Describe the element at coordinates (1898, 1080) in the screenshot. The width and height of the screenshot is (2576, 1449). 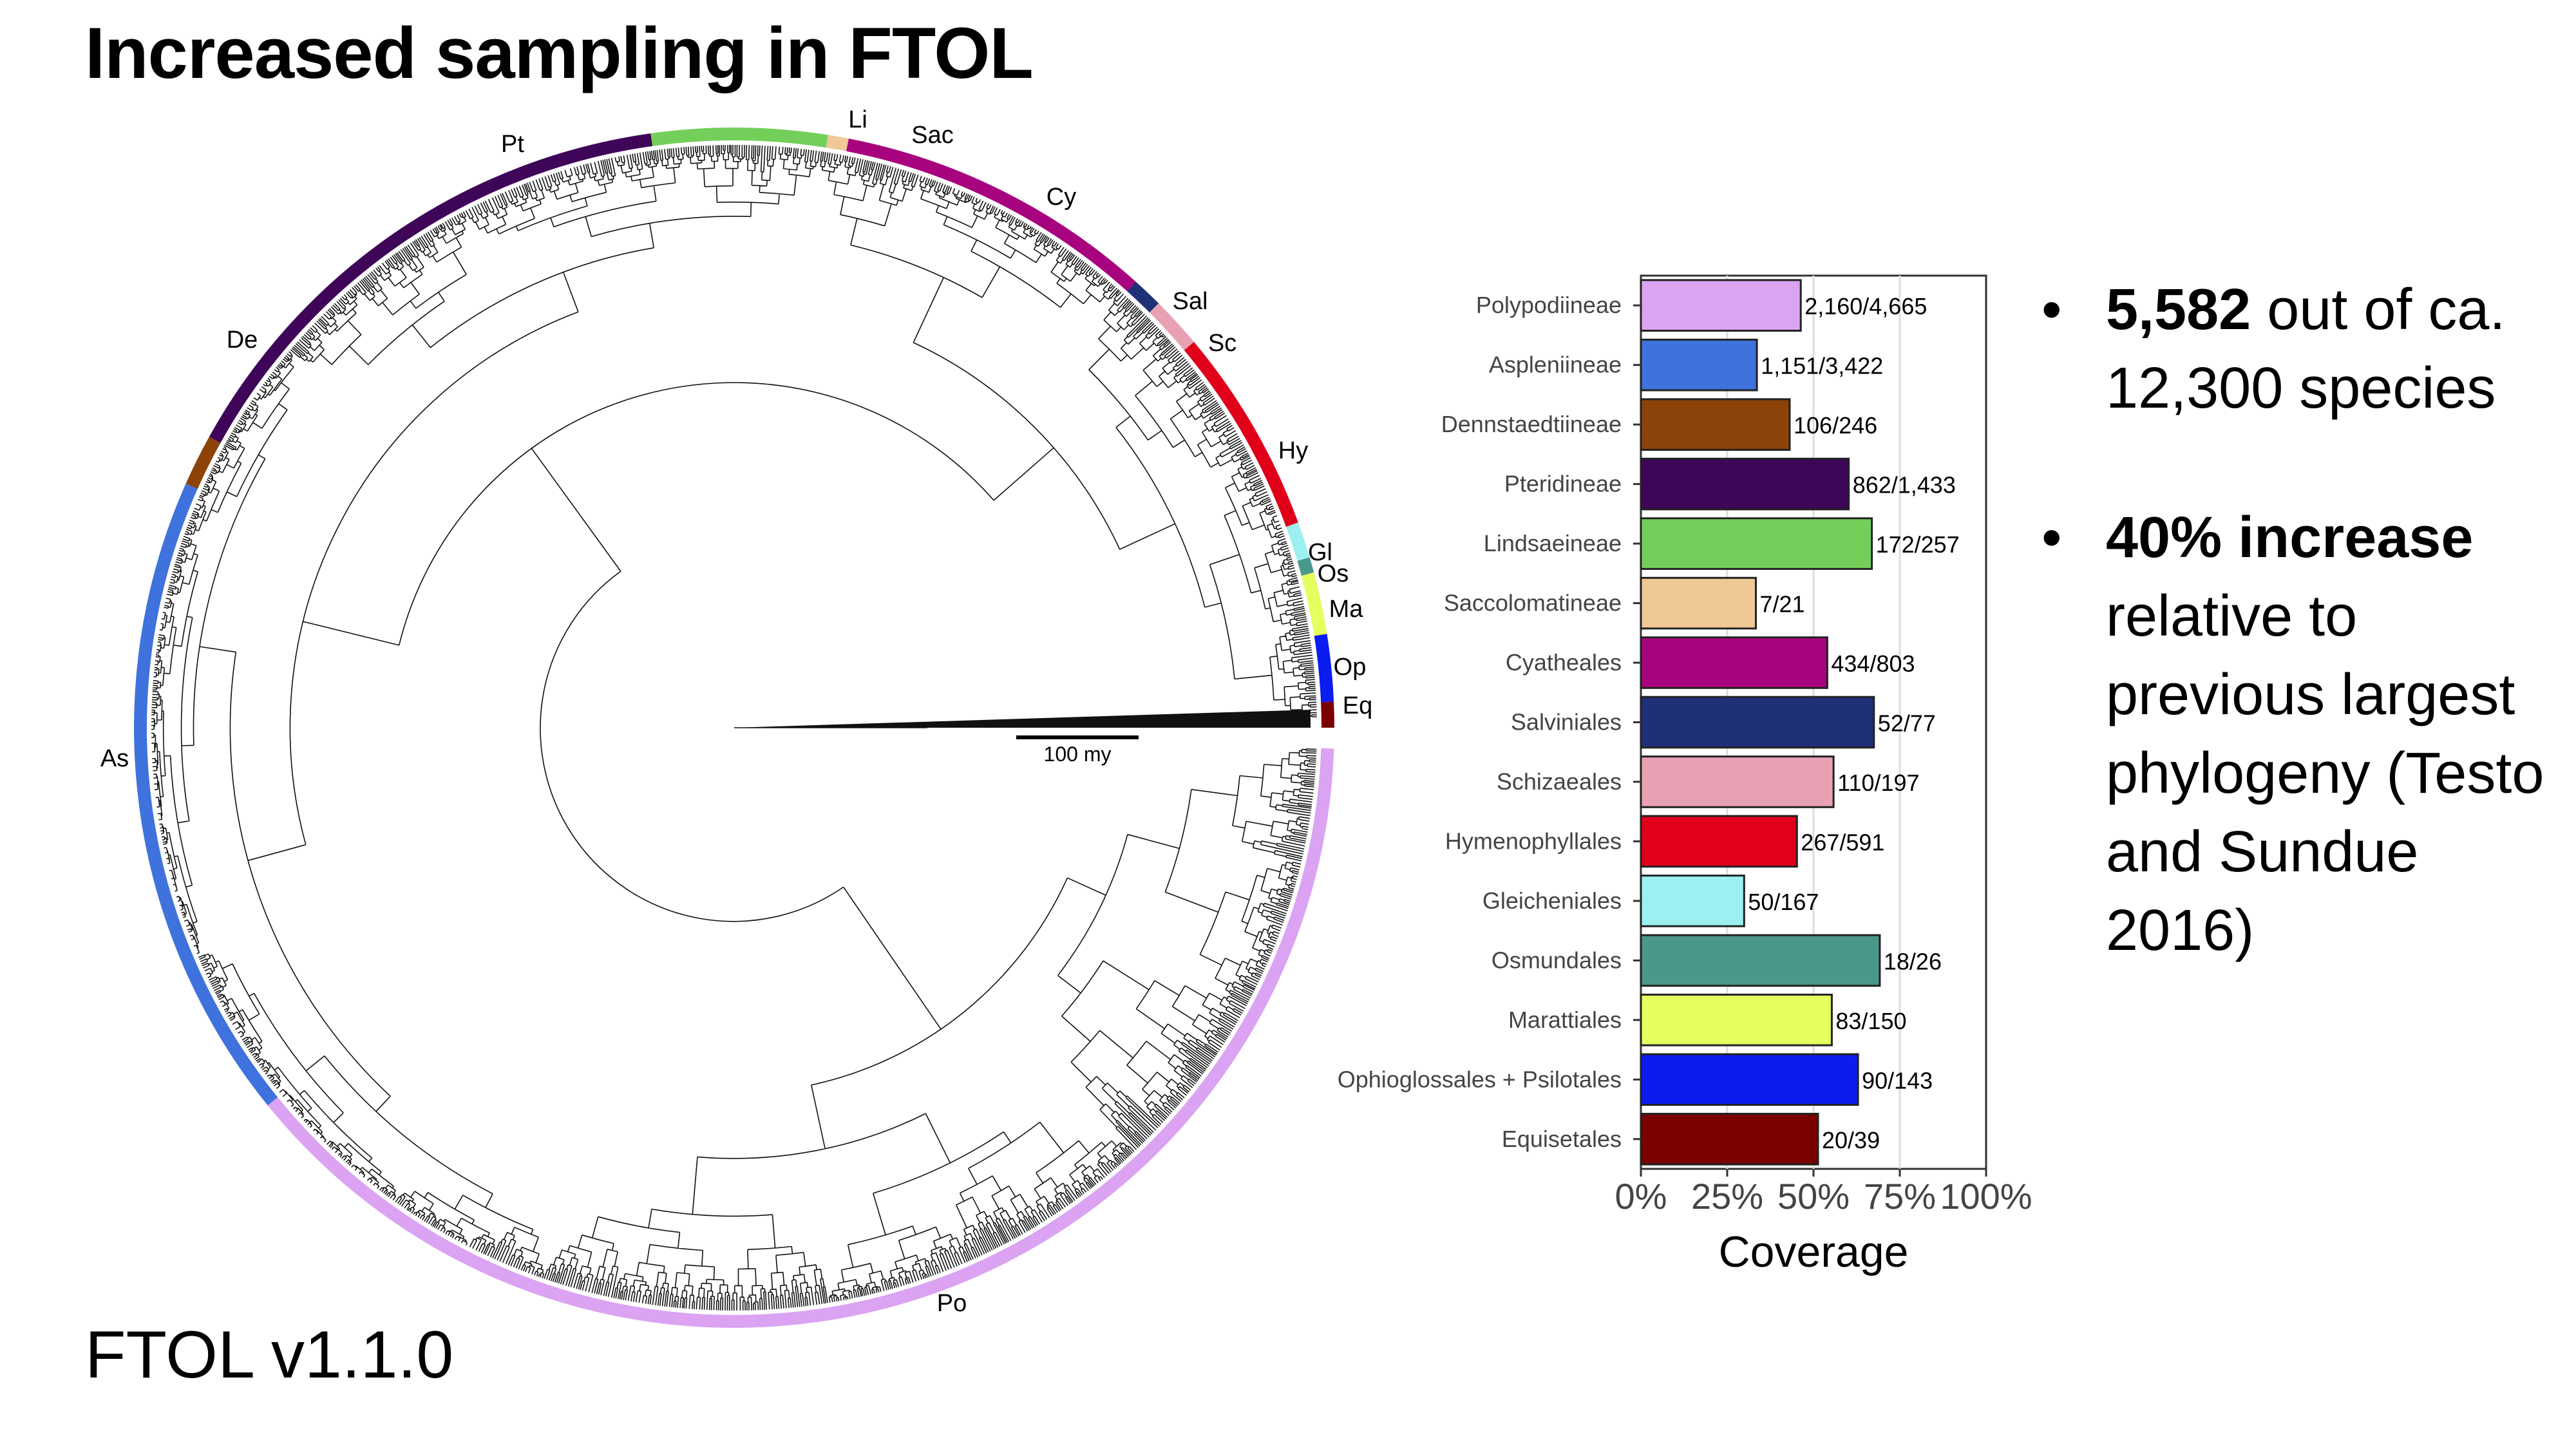
I see `bar-value-label: 90/143` at that location.